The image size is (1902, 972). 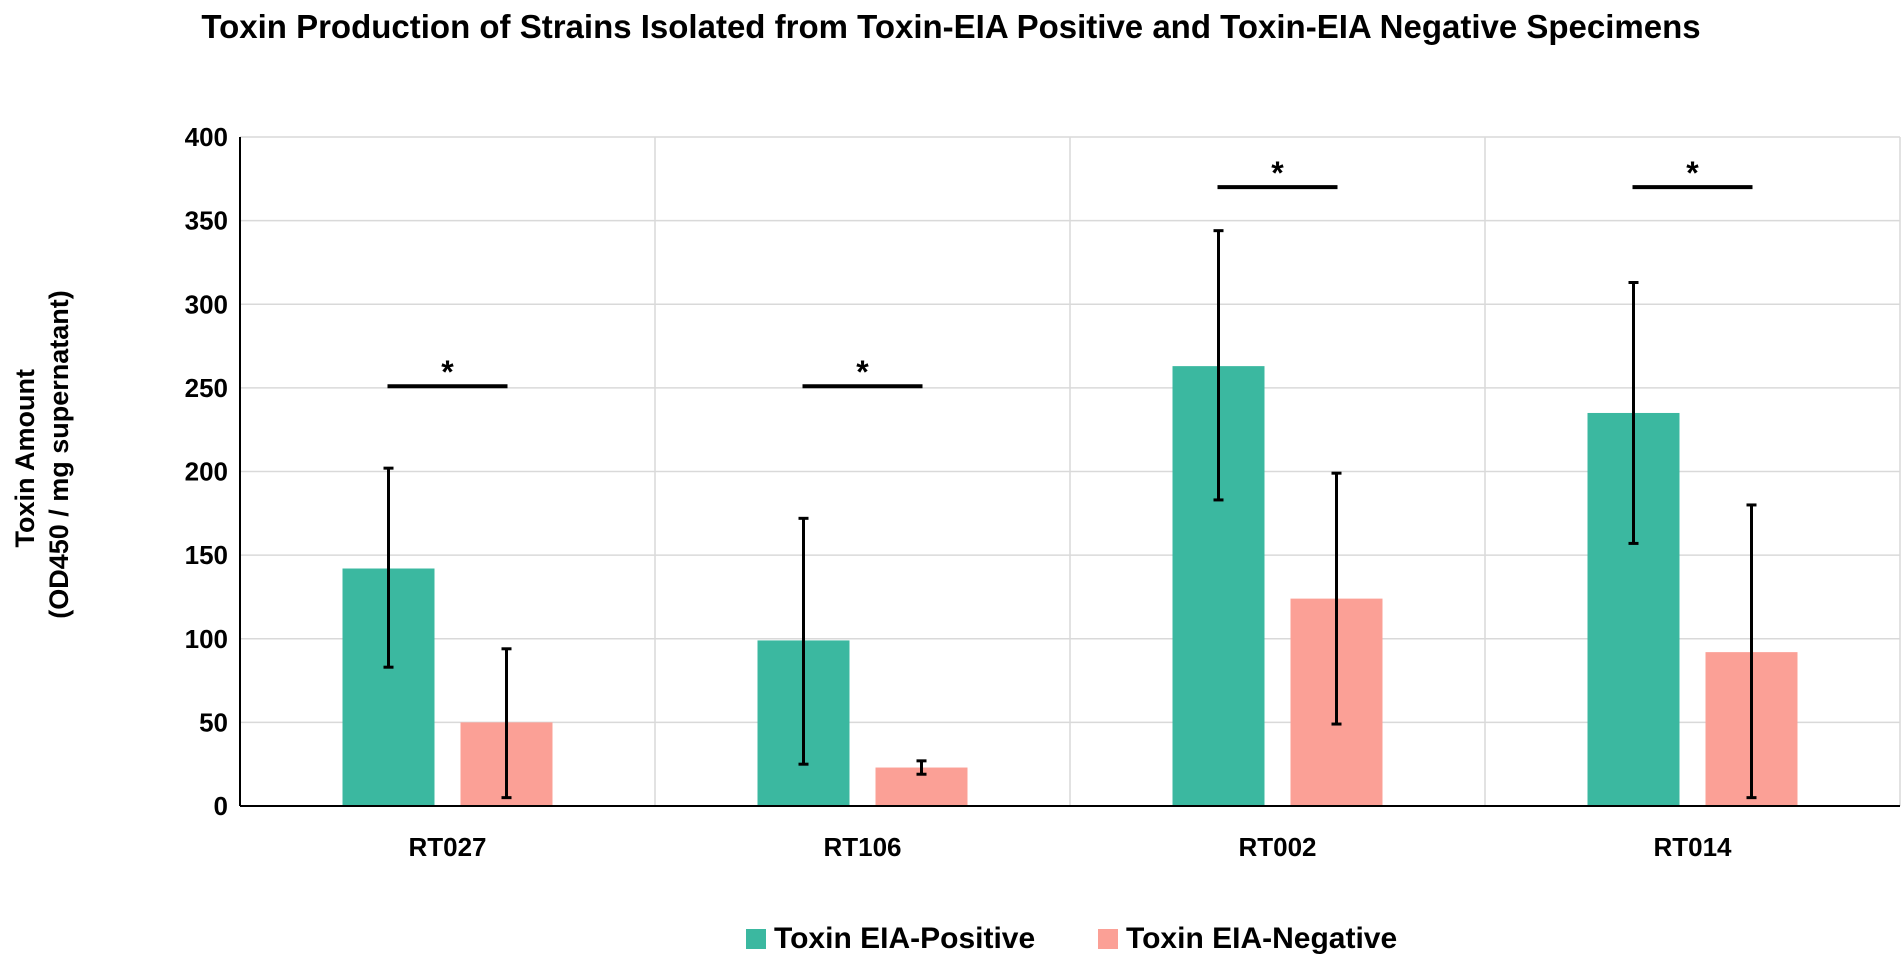 What do you see at coordinates (206, 221) in the screenshot?
I see `y-tick-label: 350` at bounding box center [206, 221].